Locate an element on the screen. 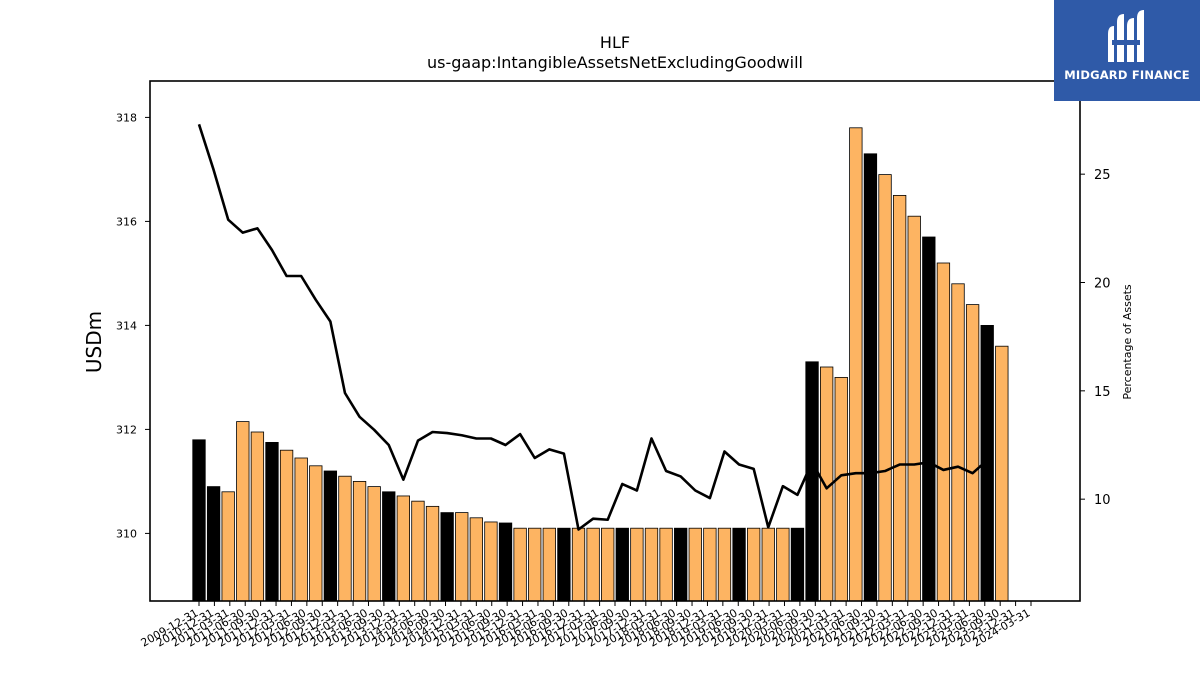 Image resolution: width=1200 pixels, height=675 pixels. y-tick-label: 310 is located at coordinates (126, 533).